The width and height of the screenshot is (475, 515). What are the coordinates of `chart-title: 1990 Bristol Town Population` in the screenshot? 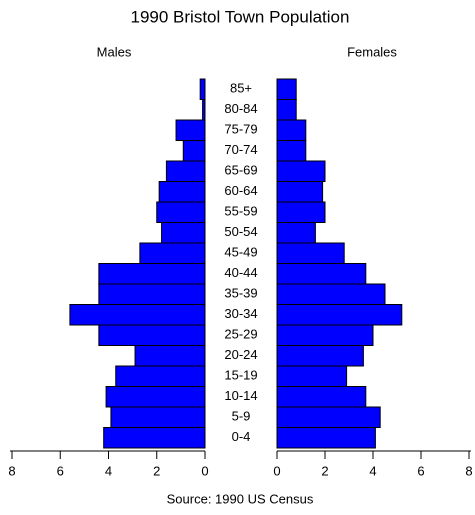 It's located at (240, 16).